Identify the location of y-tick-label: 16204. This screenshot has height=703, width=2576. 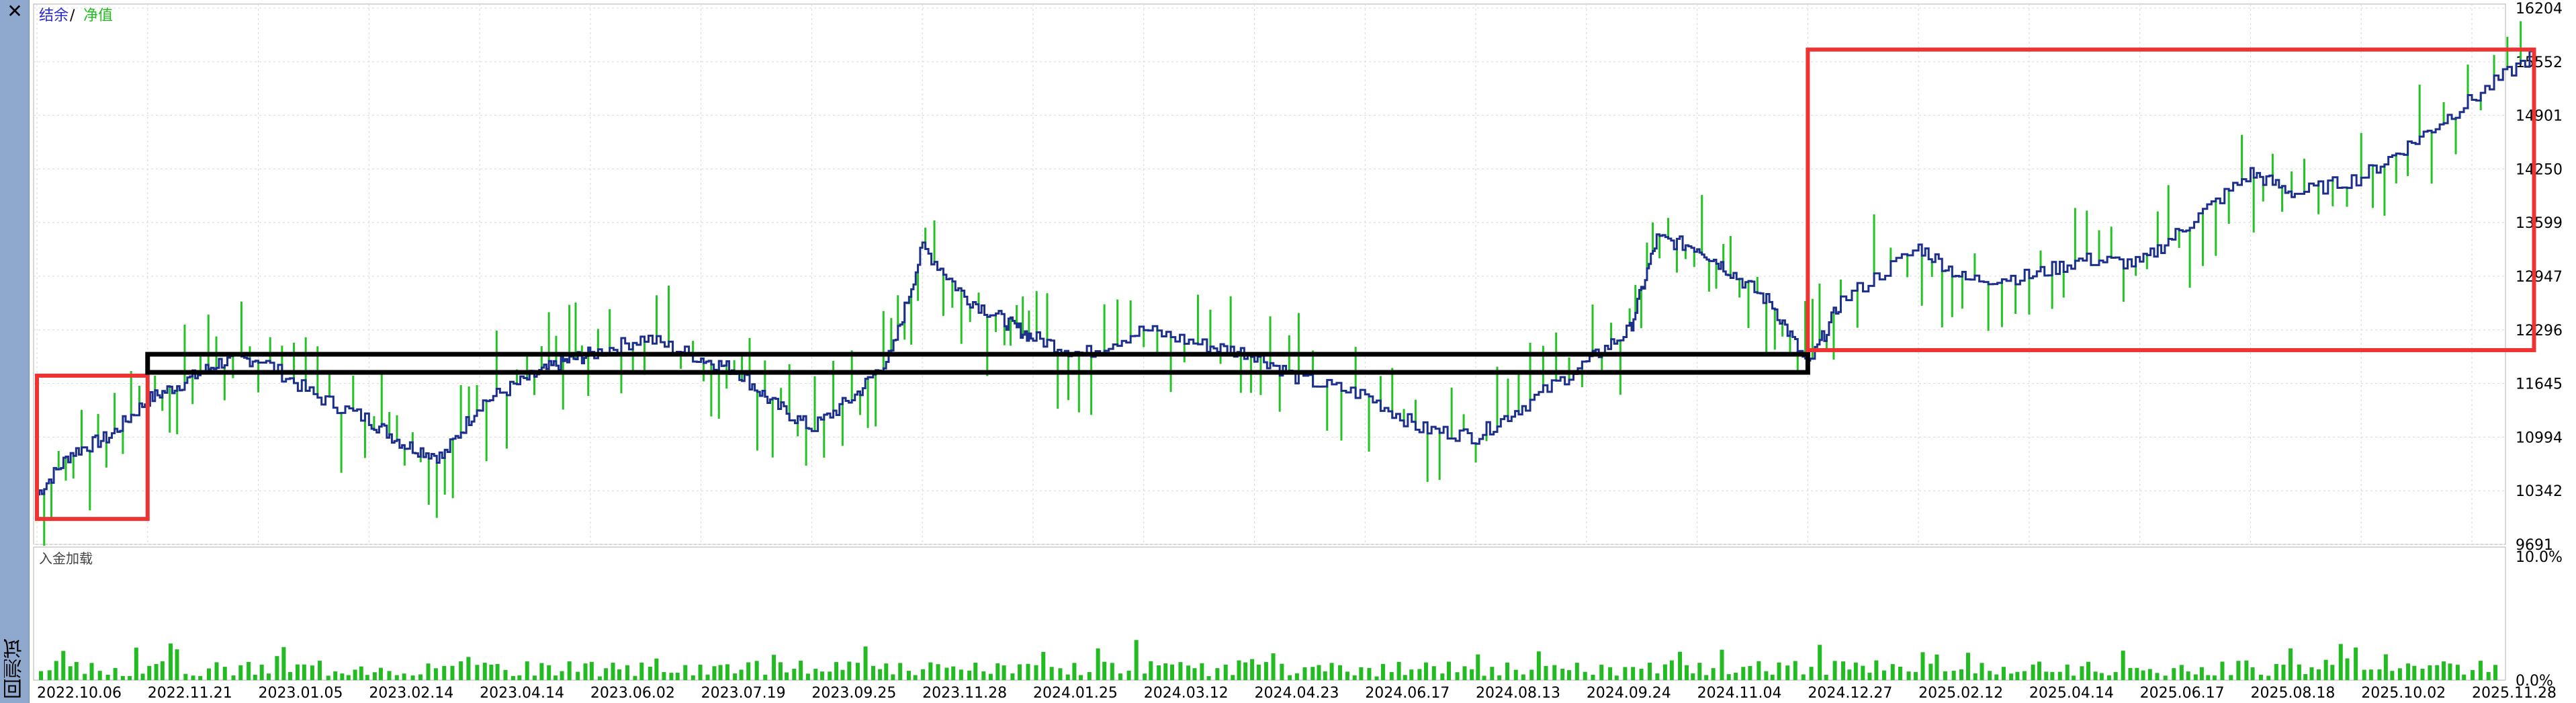
(2540, 9).